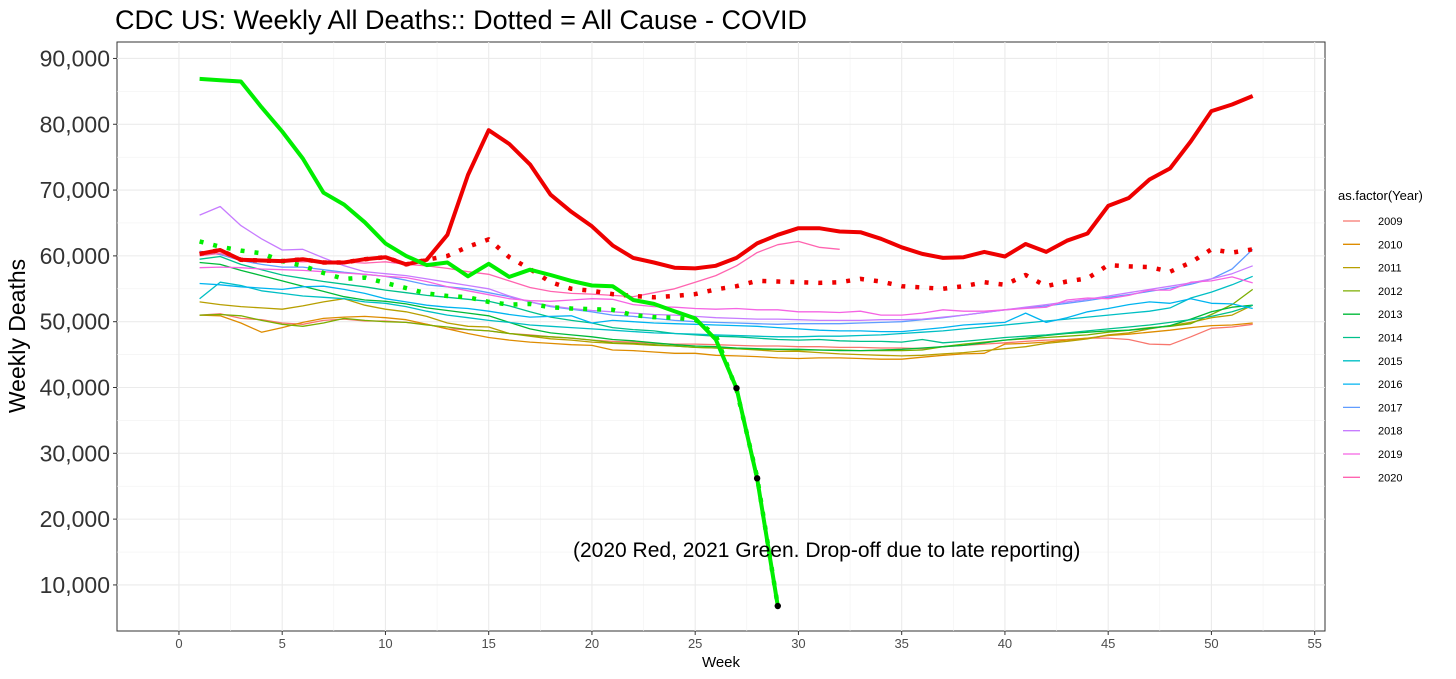 The image size is (1456, 679). What do you see at coordinates (75, 256) in the screenshot?
I see `y-tick-label: 60,000` at bounding box center [75, 256].